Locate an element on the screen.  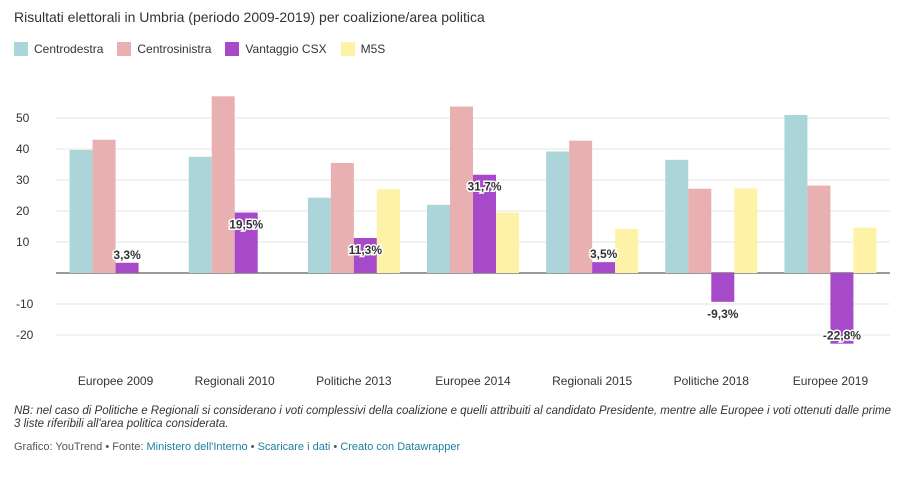
legend-label: M5S is located at coordinates (373, 49).